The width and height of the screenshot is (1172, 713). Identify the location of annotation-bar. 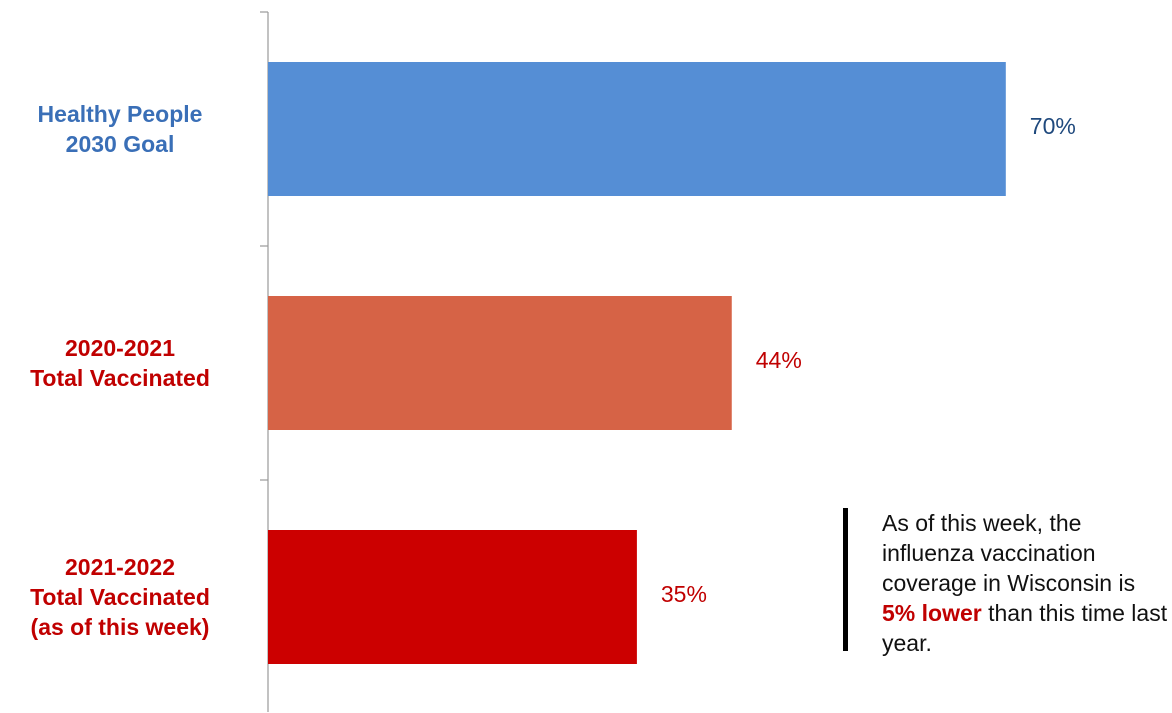
(845, 579).